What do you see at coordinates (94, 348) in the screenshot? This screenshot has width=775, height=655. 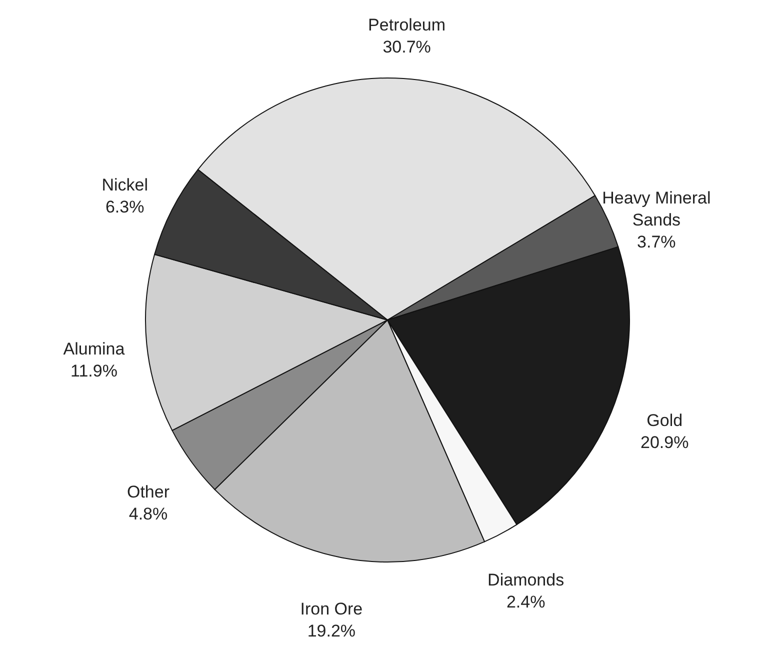 I see `slice-label: Alumina` at bounding box center [94, 348].